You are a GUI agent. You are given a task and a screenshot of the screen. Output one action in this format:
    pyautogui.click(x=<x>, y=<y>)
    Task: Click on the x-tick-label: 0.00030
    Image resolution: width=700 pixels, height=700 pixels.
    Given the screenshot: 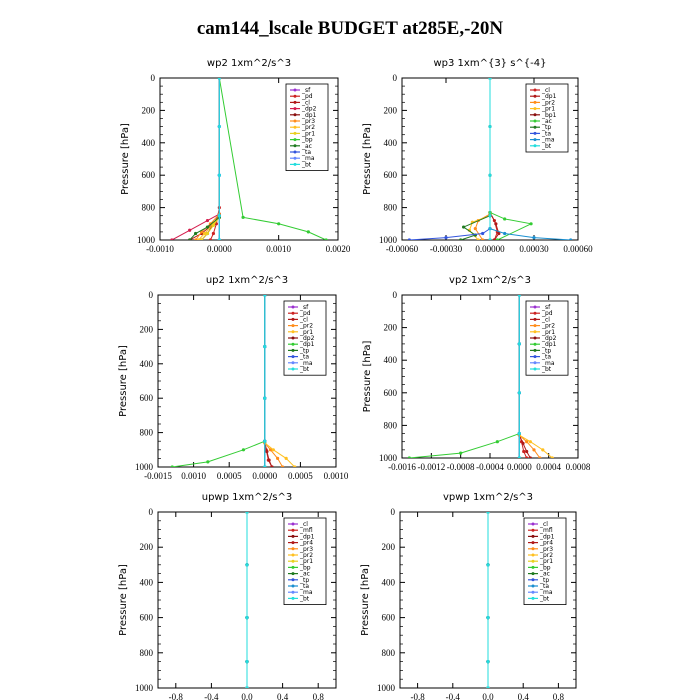 What is the action you would take?
    pyautogui.click(x=534, y=249)
    